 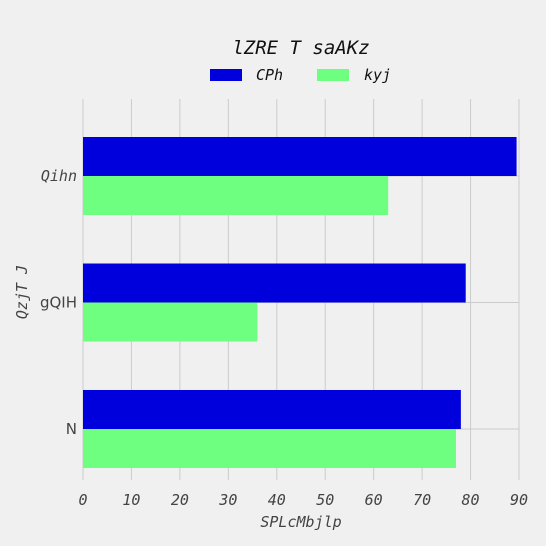 I want to click on bar-kyj-qihn, so click(x=236, y=195).